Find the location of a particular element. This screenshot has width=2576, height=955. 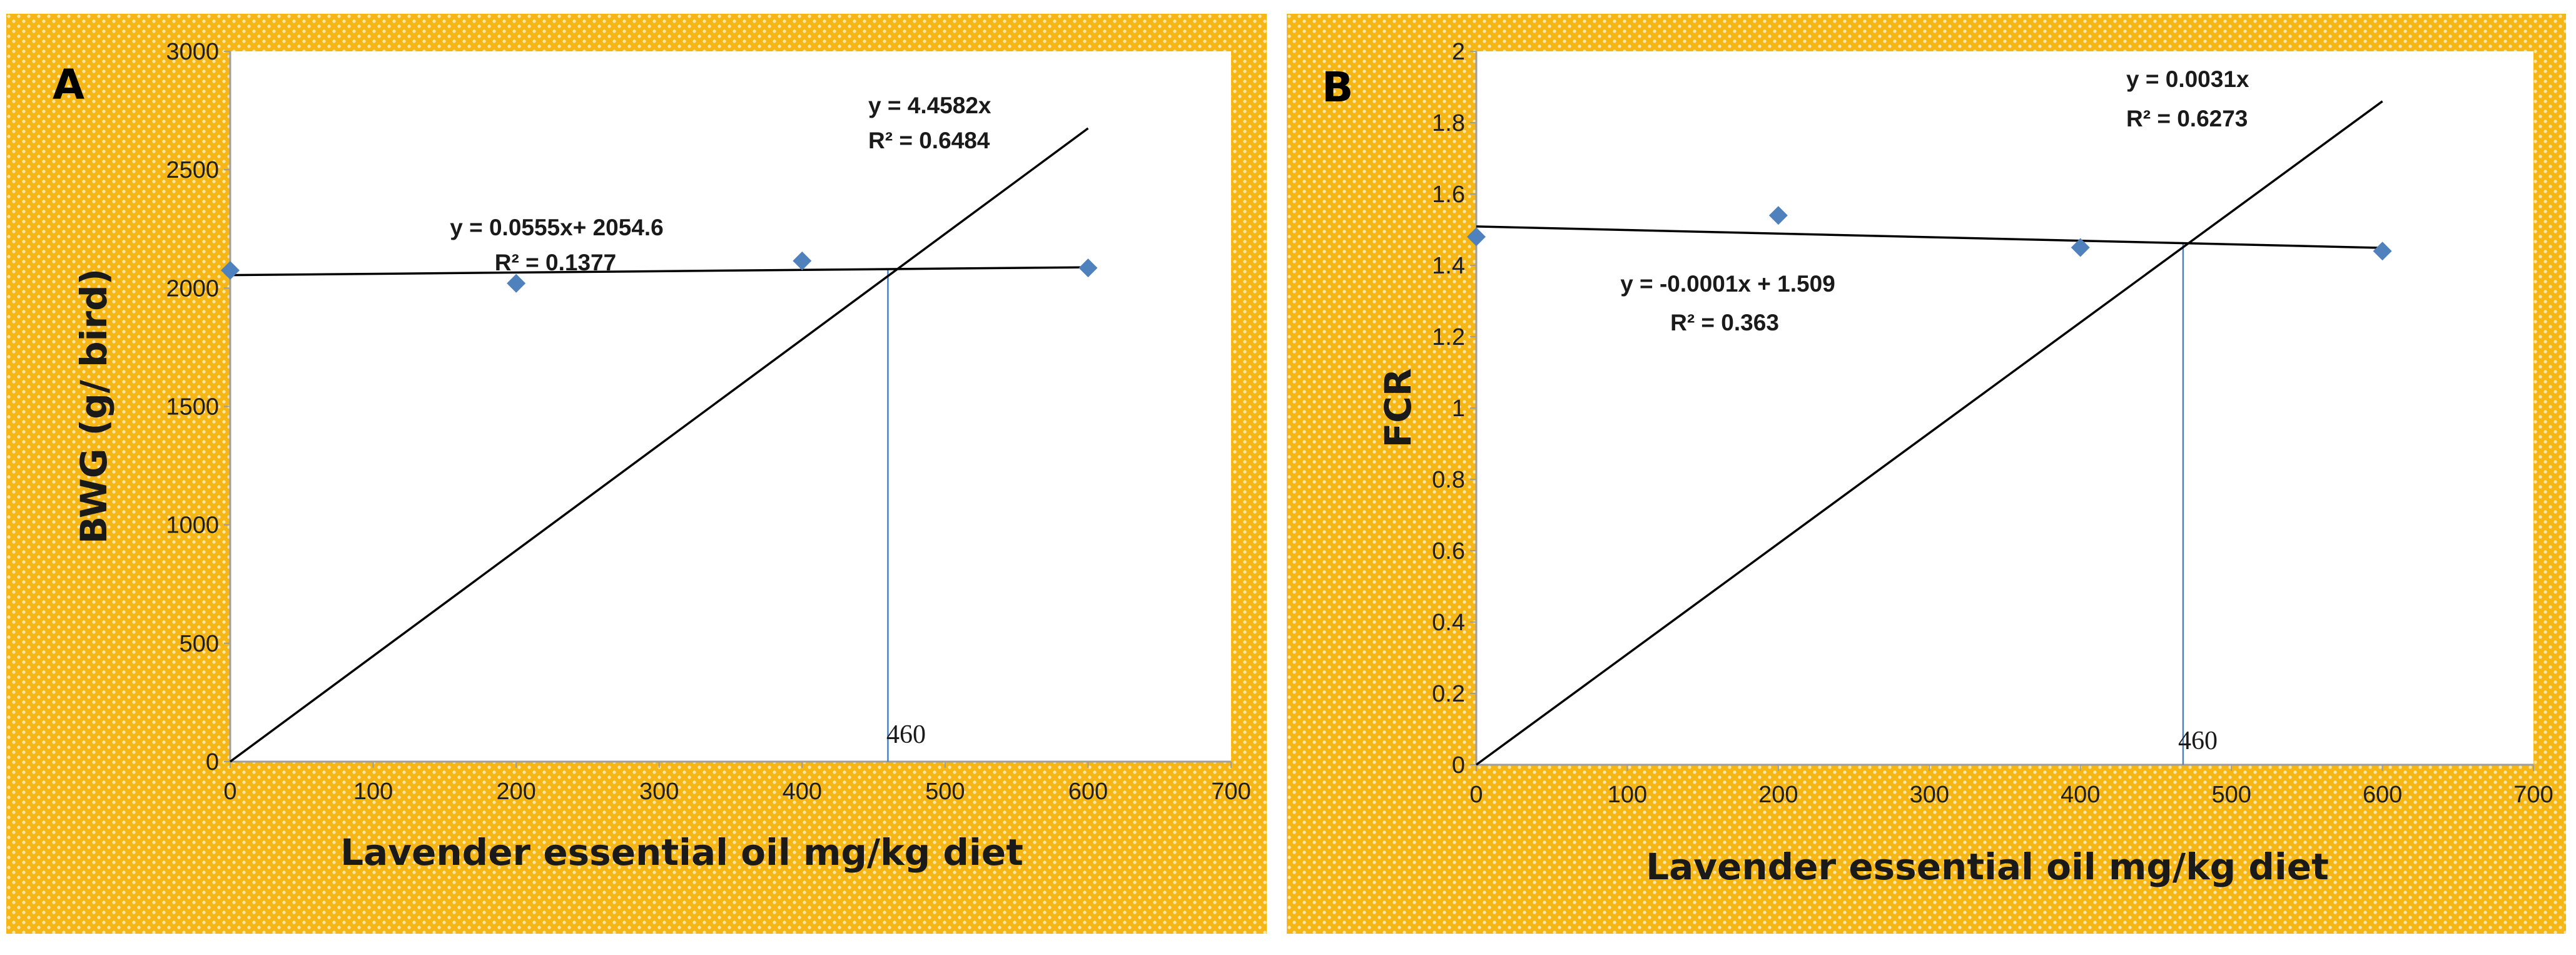

y-tick-label: 1 is located at coordinates (1458, 409).